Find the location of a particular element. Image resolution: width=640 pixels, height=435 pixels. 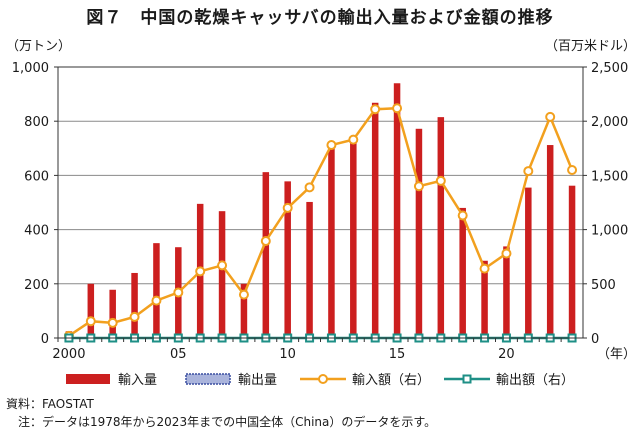

legend-label: 輸入量 is located at coordinates (137, 380).